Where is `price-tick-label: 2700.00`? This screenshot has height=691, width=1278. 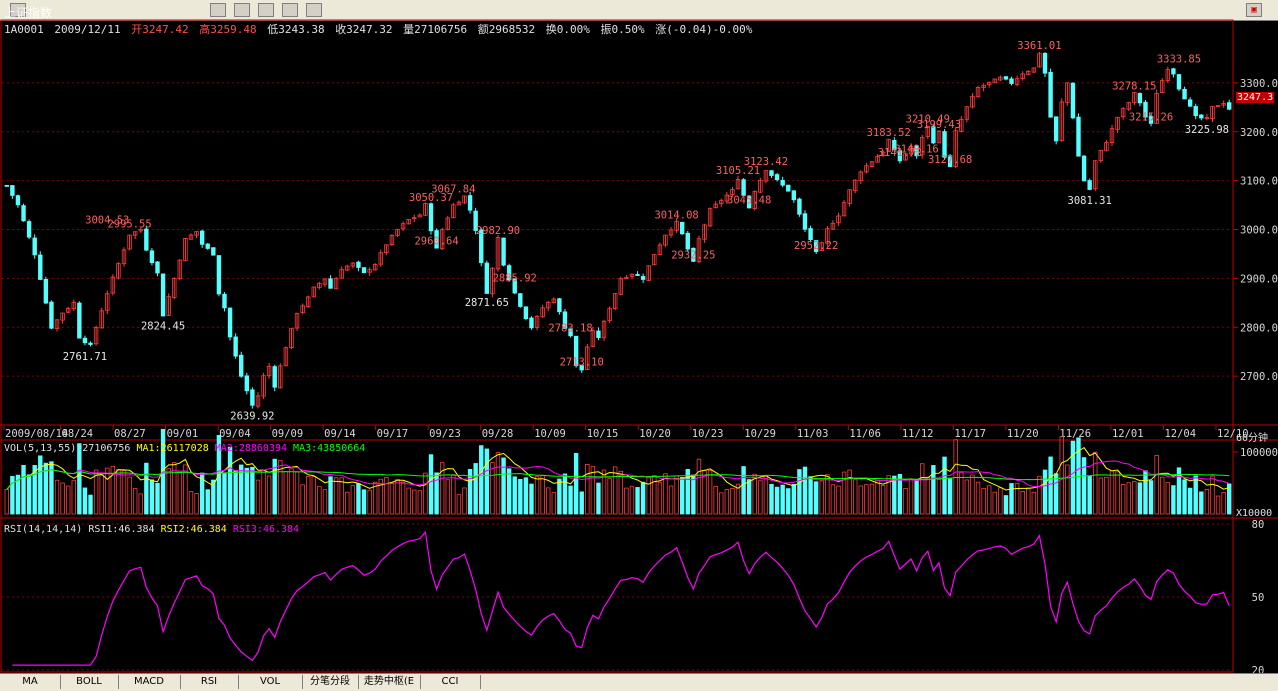
price-tick-label: 2700.00 is located at coordinates (1259, 377).